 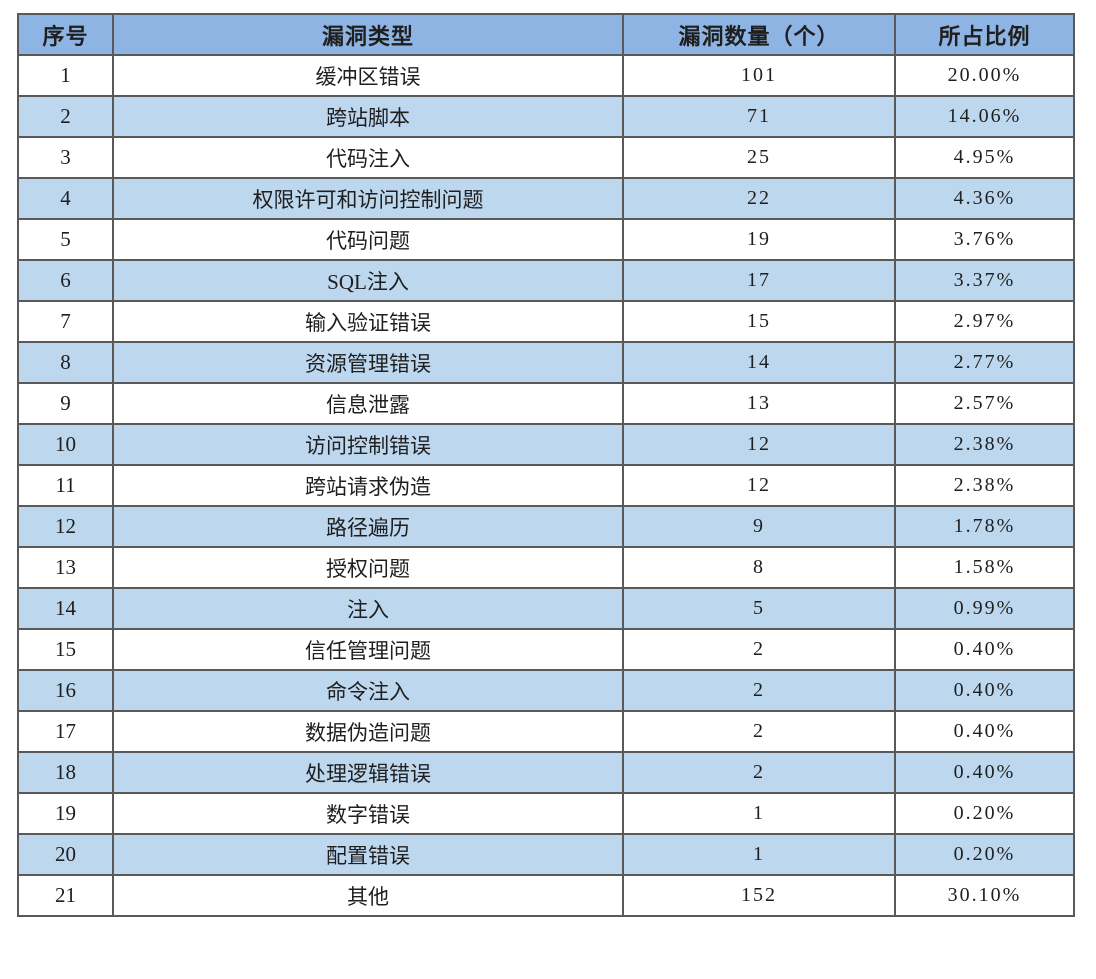 I want to click on cell-type: 处理逻辑错误, so click(x=368, y=772).